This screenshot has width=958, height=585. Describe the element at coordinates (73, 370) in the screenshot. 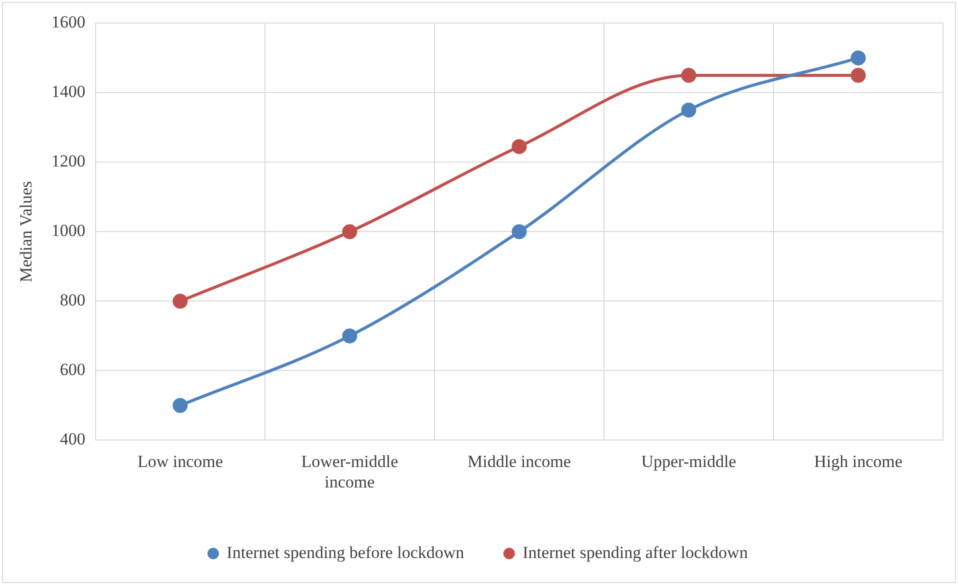

I see `y-tick-label: 600` at that location.